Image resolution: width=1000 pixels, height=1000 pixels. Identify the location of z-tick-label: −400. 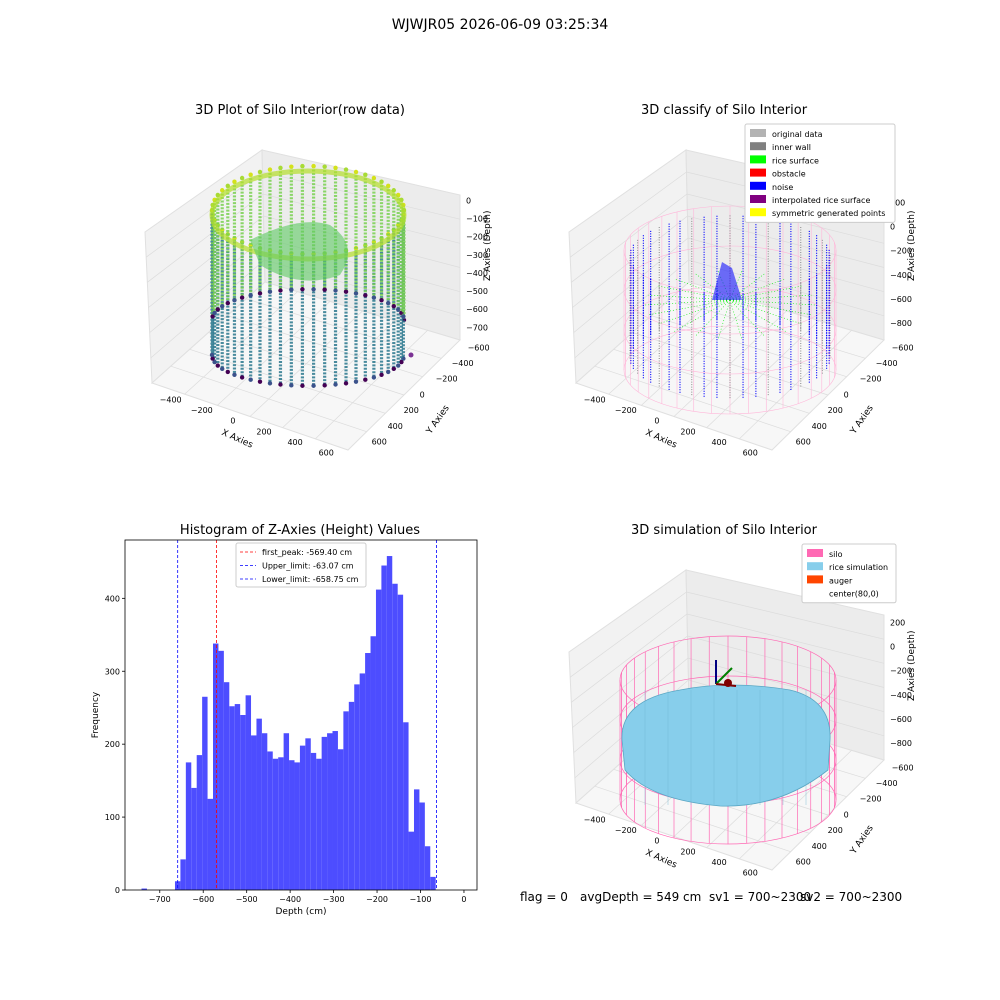
(901, 275).